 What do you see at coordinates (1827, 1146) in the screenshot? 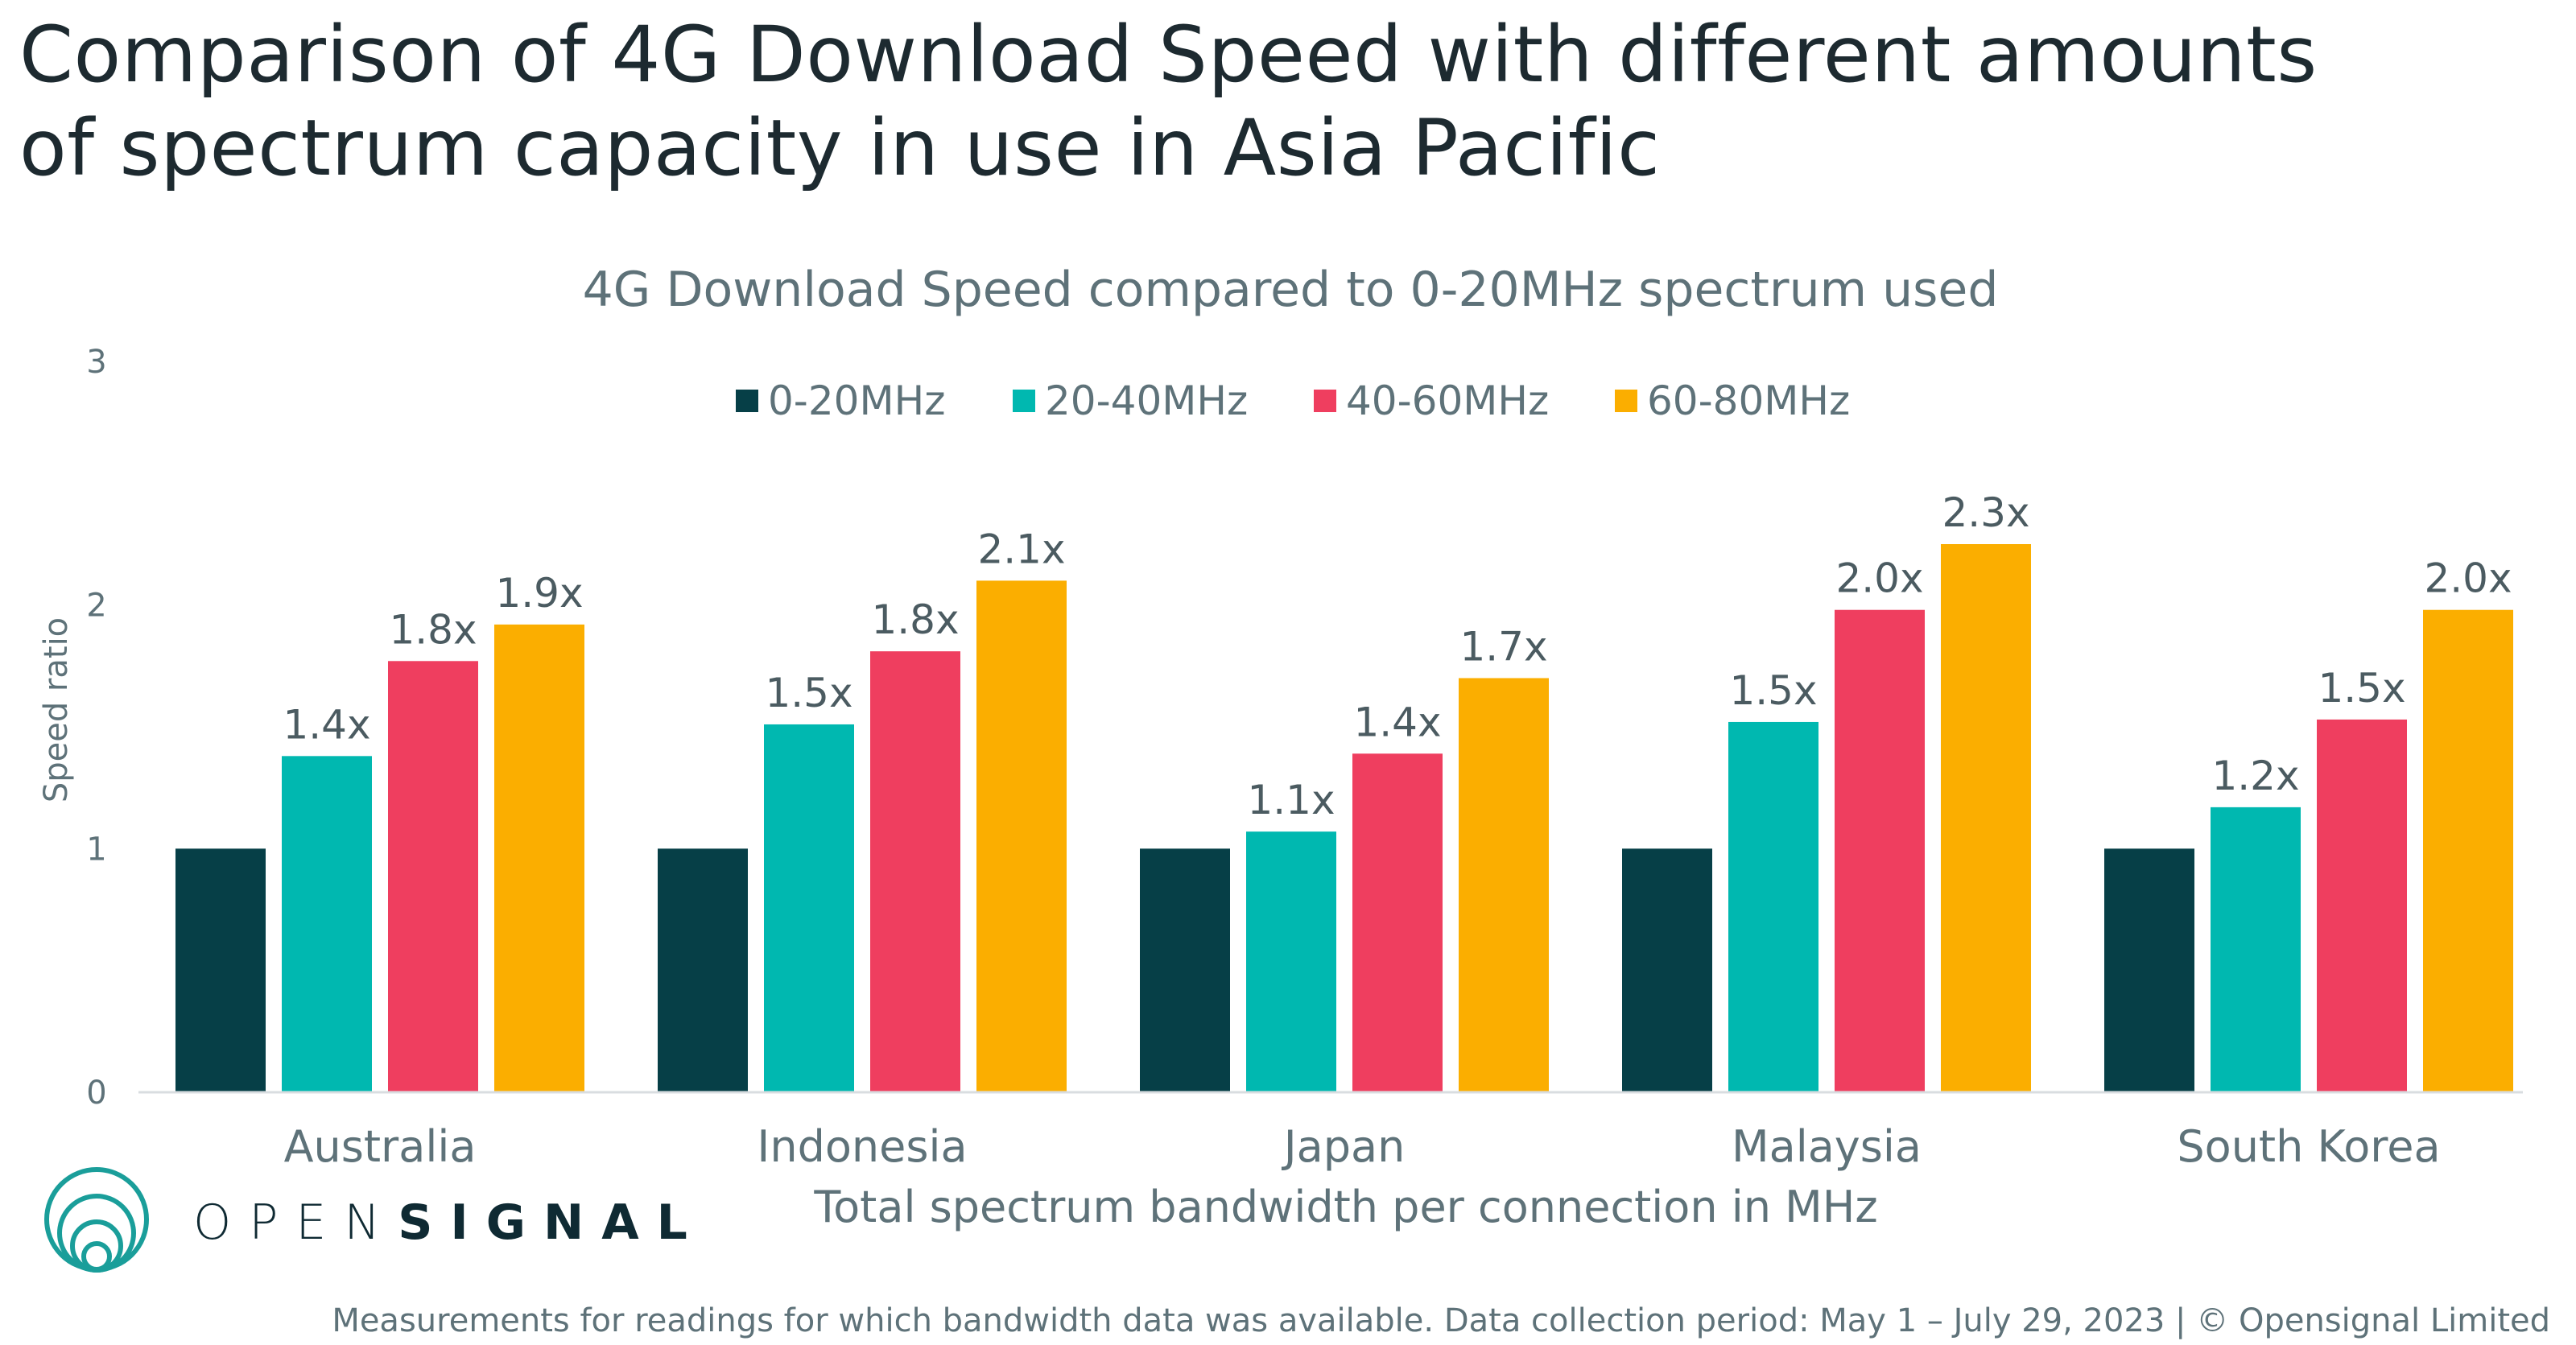
I see `x-tick-label: Malaysia` at bounding box center [1827, 1146].